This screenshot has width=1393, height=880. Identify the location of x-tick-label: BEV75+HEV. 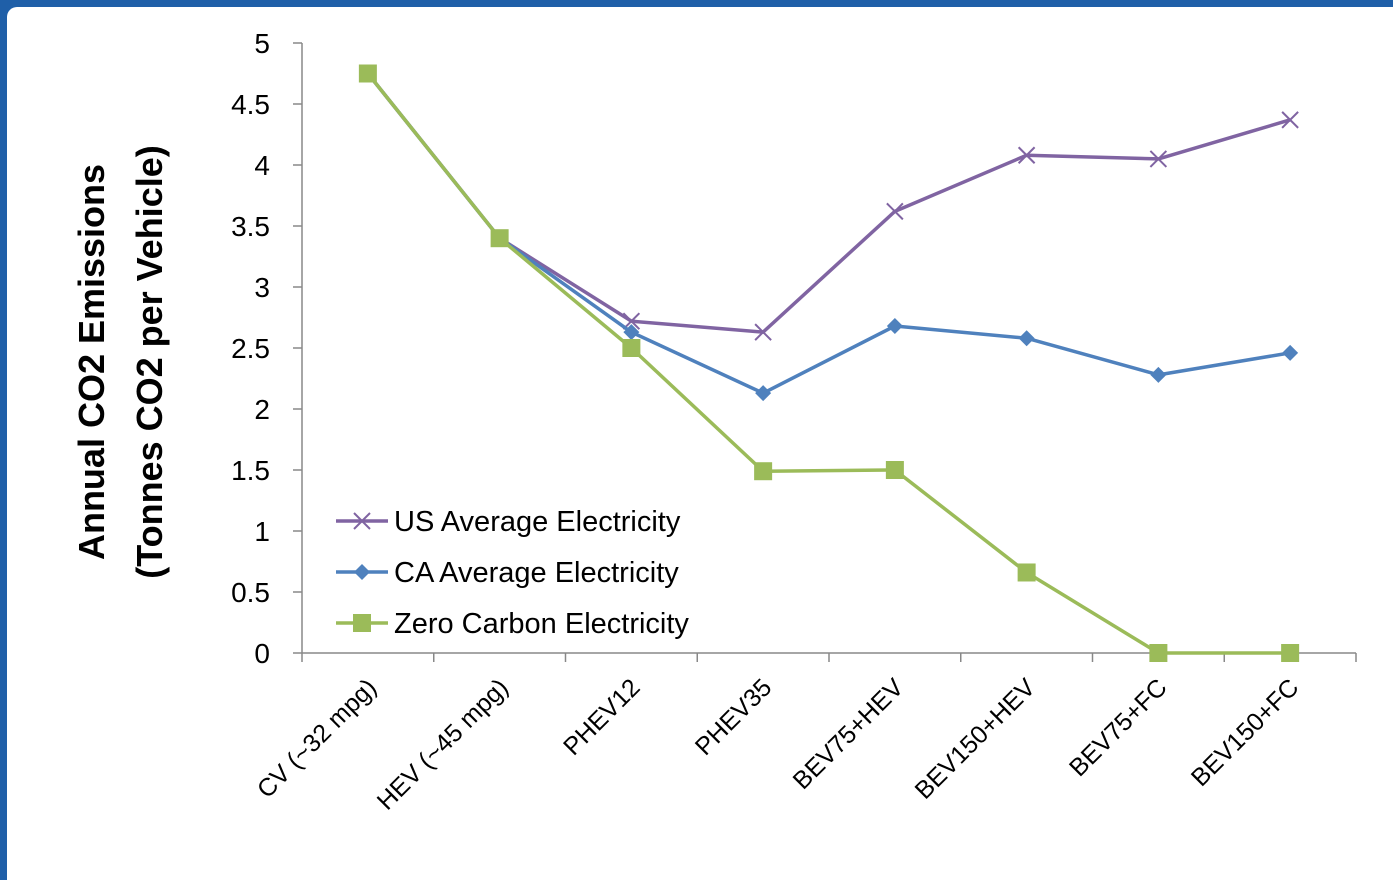
(849, 734).